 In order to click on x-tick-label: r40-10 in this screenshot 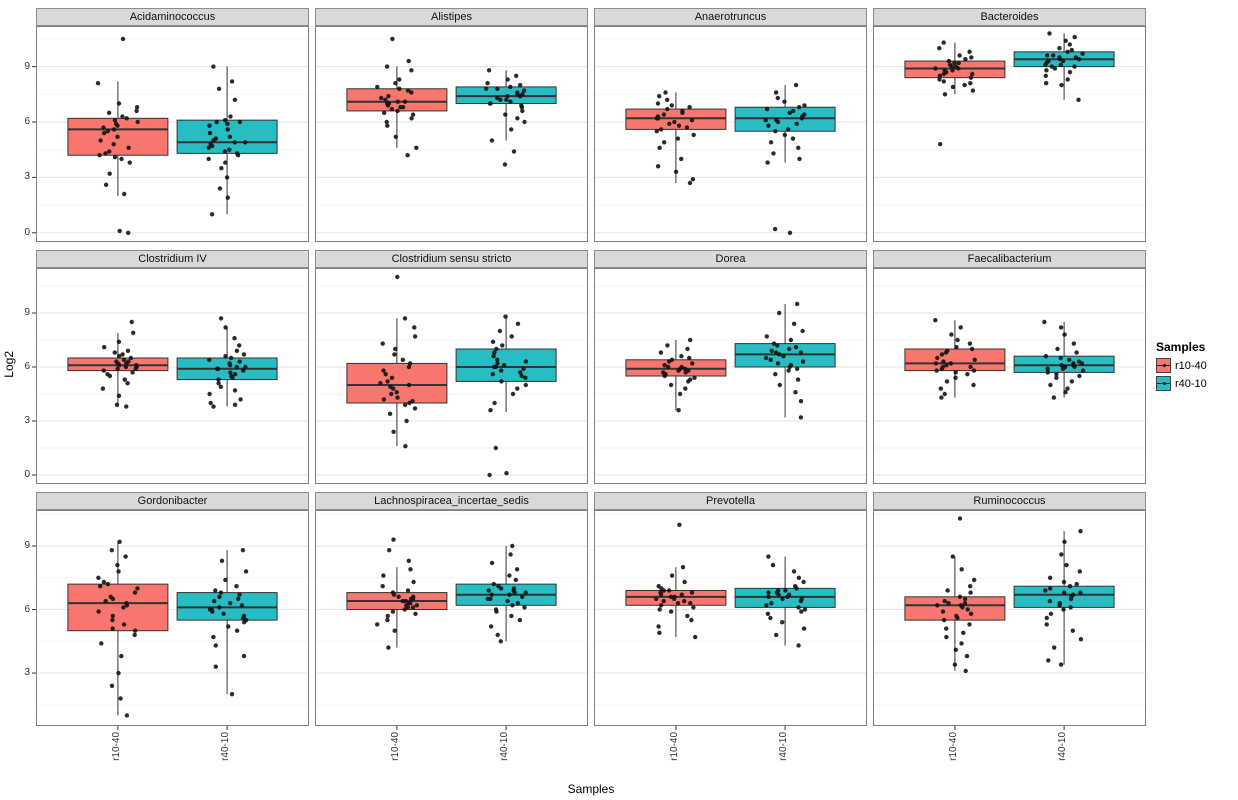, I will do `click(505, 746)`.